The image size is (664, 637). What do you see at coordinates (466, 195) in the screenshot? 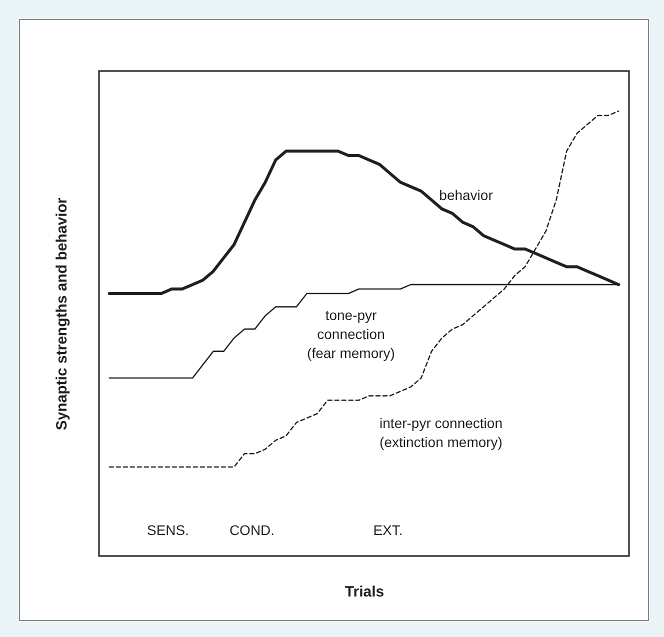
I see `series-label: behavior` at bounding box center [466, 195].